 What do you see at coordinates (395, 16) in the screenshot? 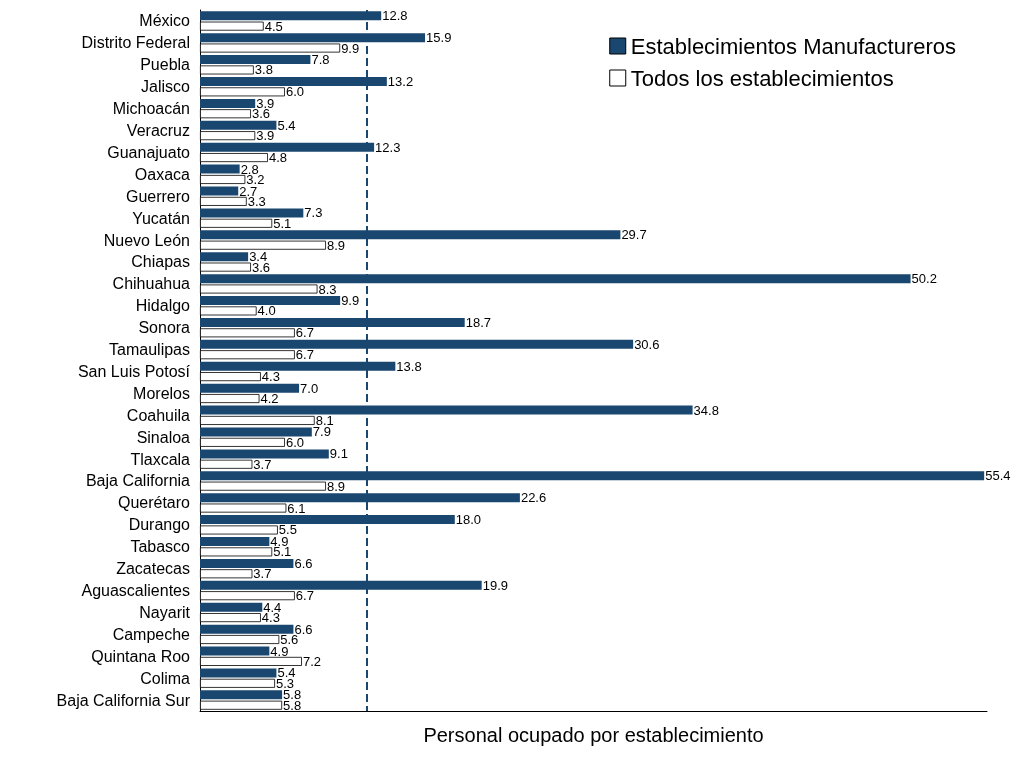
I see `data-label: 12.8` at bounding box center [395, 16].